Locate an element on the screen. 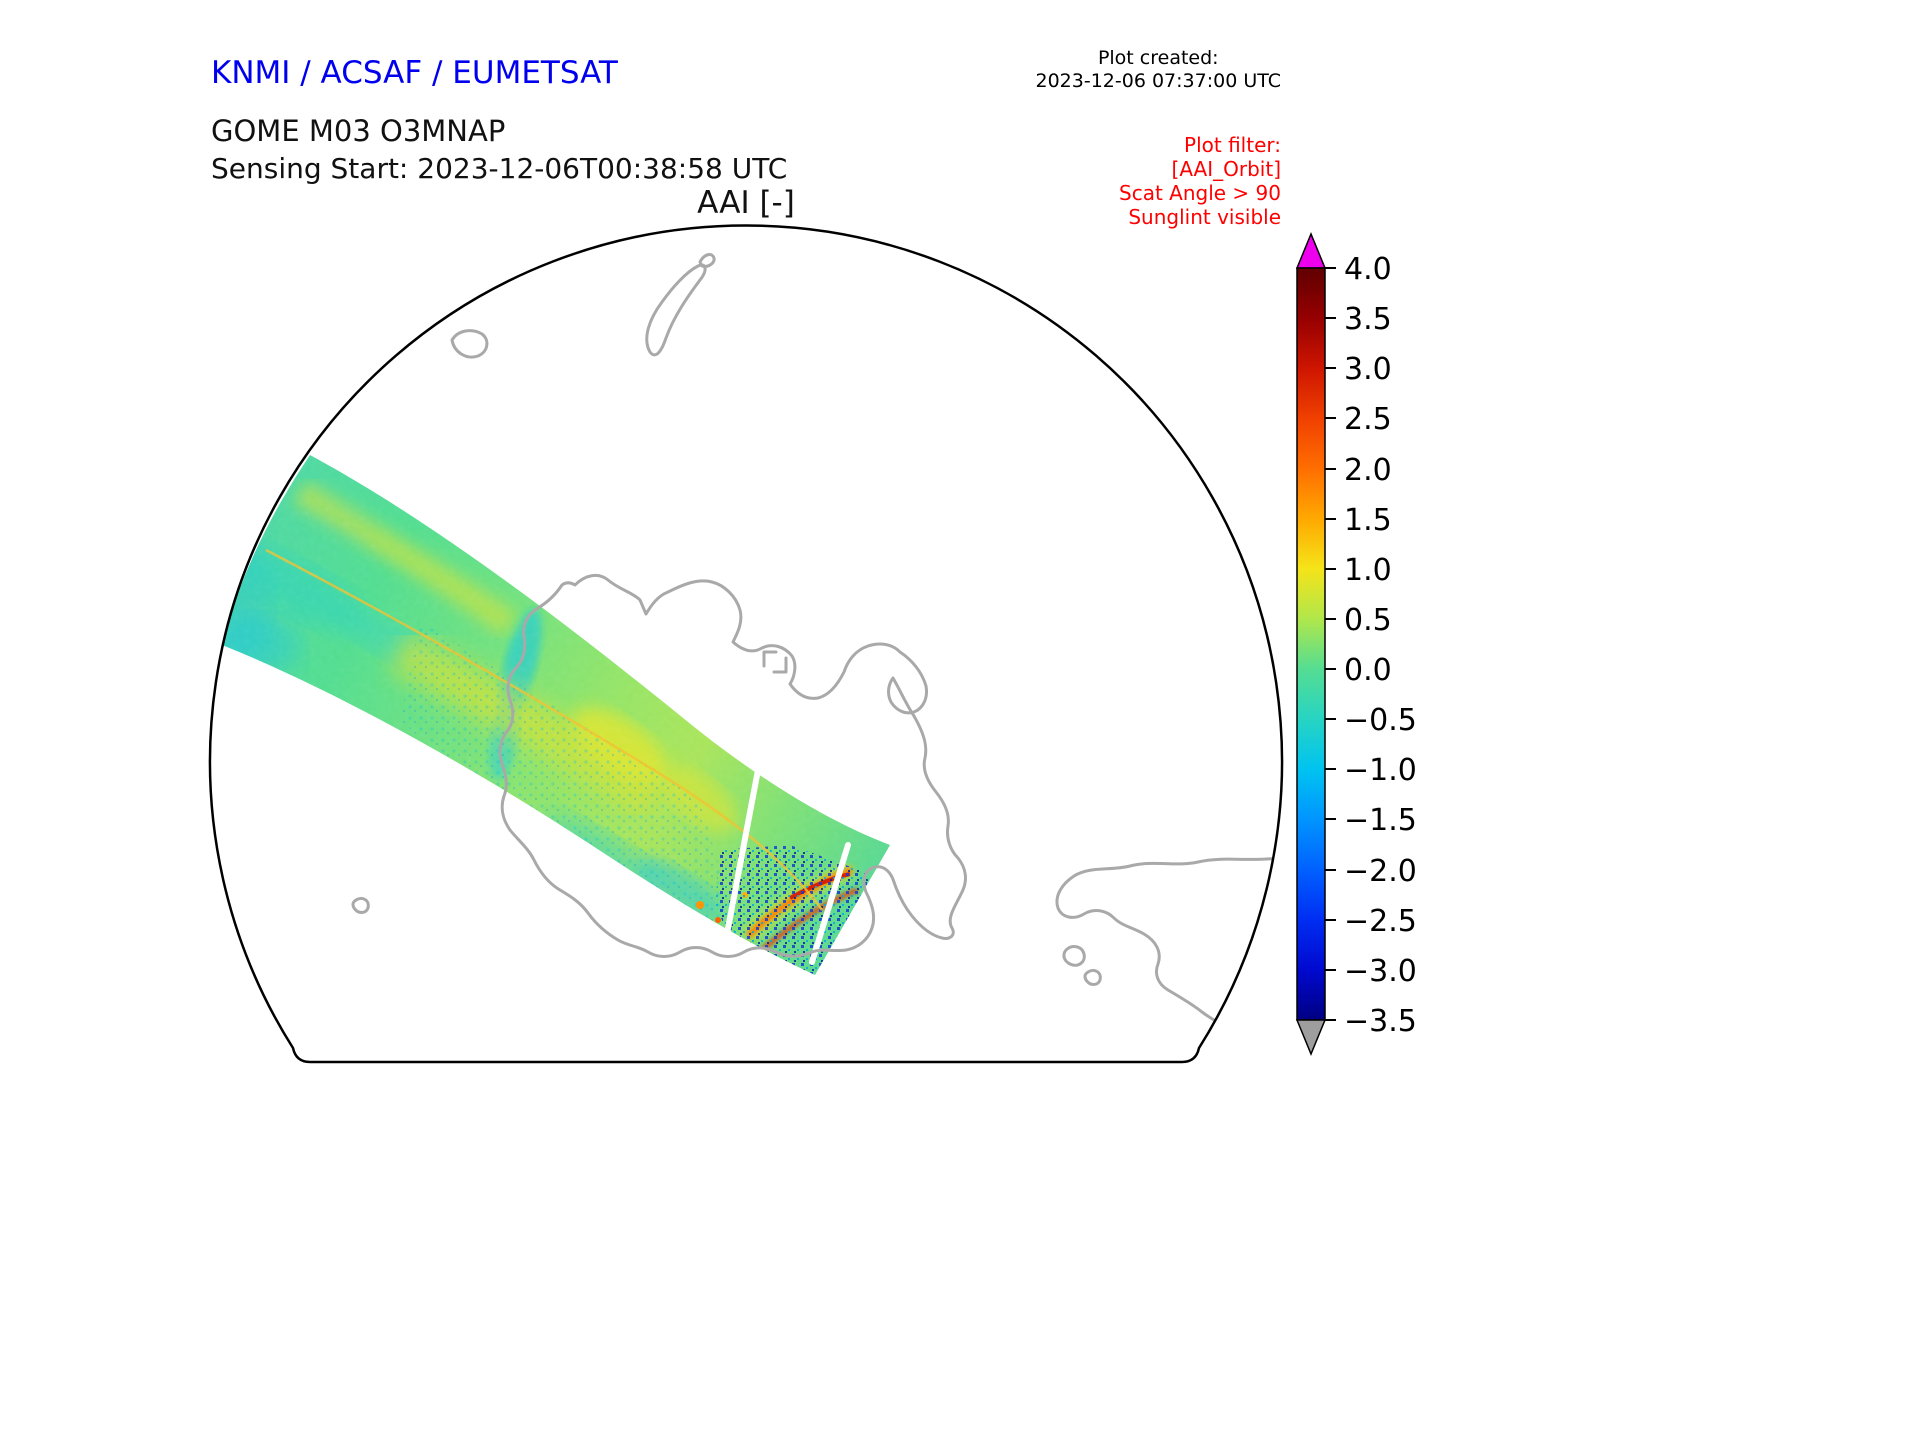  org-title: KNMI / ACSAF / EUMETSAT is located at coordinates (414, 73).